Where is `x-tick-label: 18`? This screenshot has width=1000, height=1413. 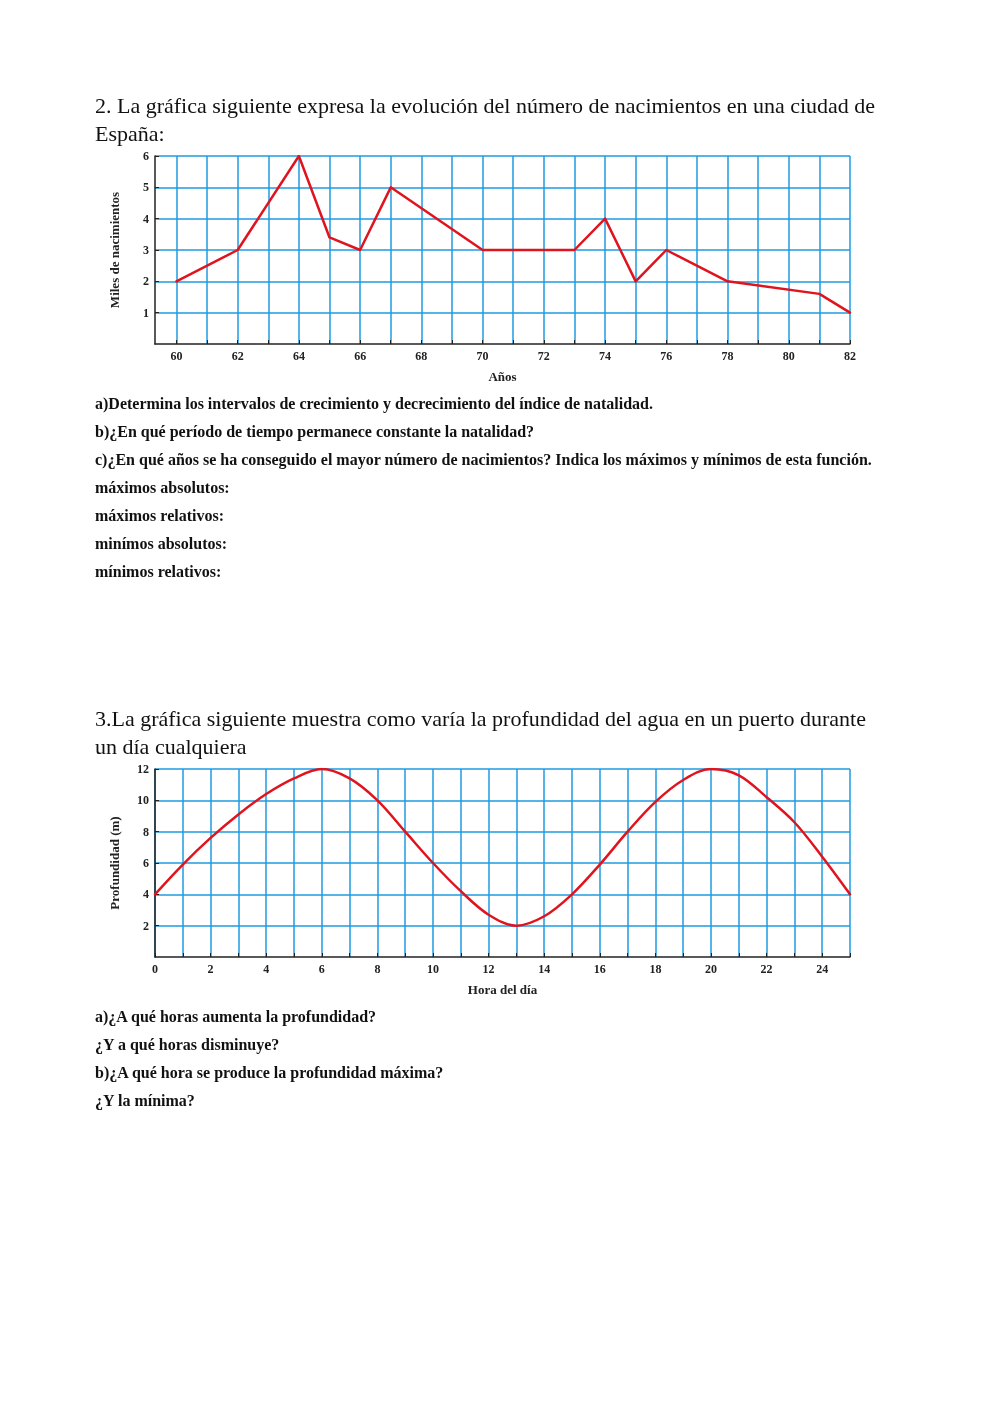
x-tick-label: 18 is located at coordinates (655, 969).